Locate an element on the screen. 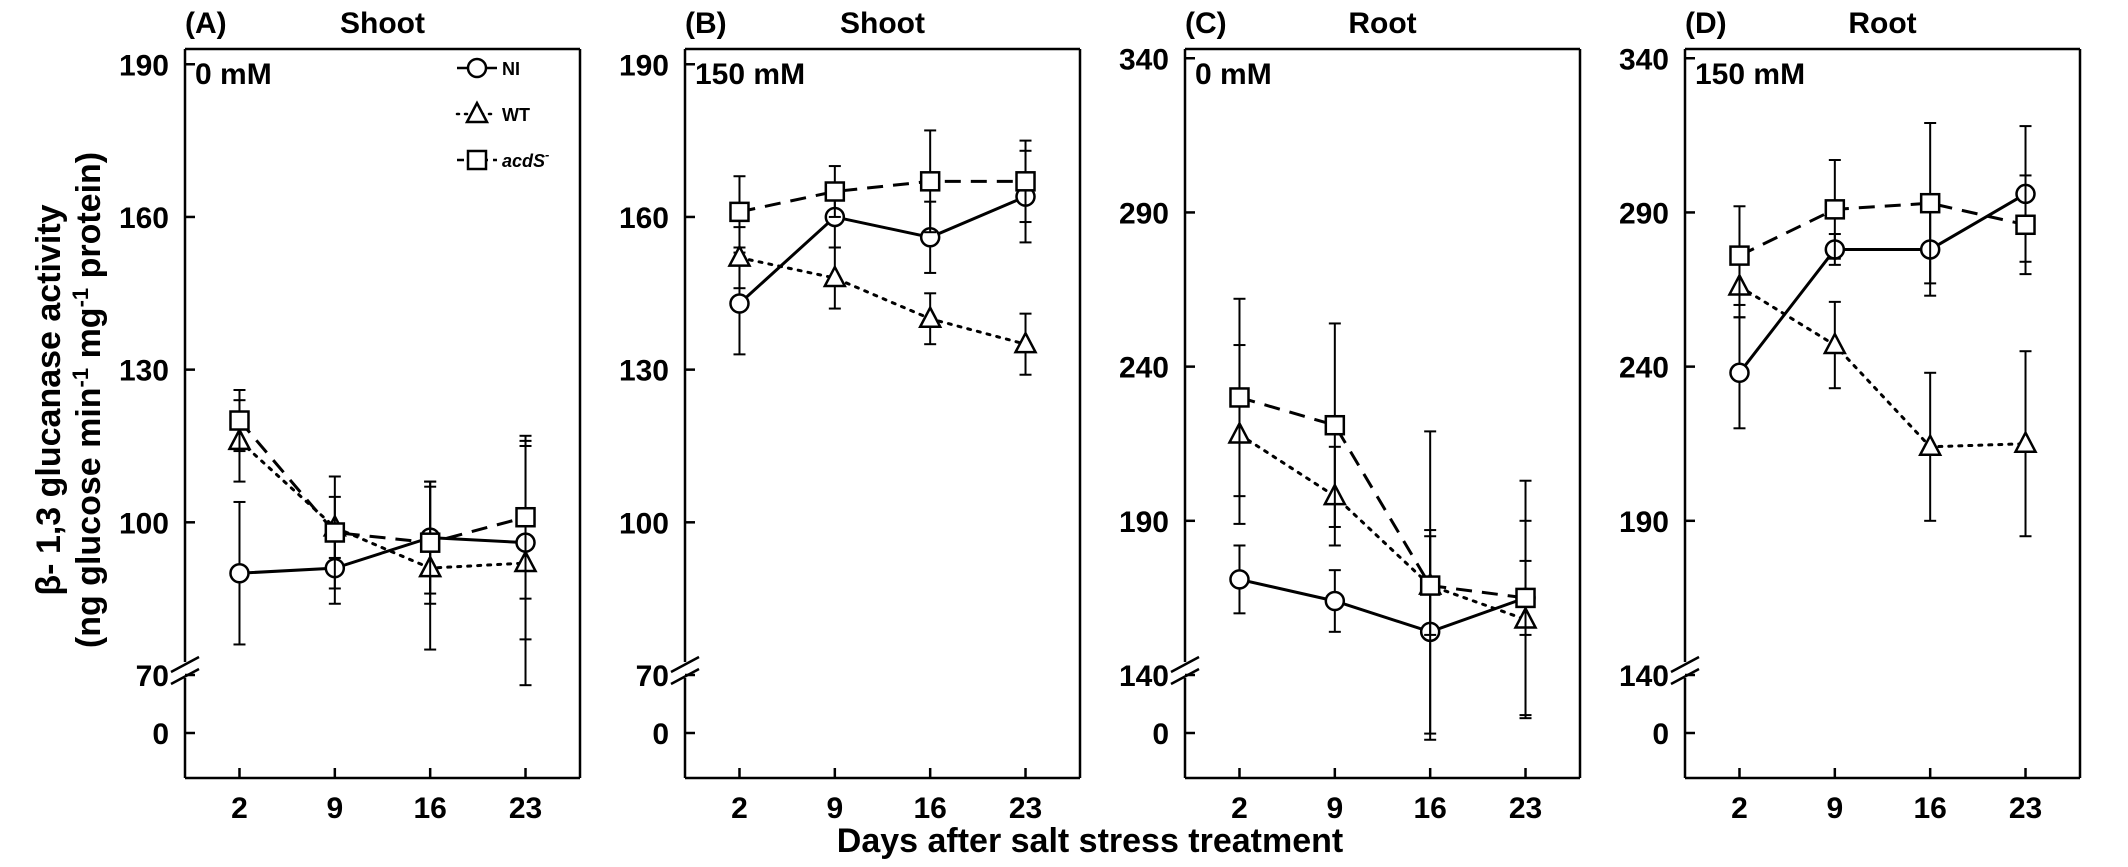 This screenshot has height=867, width=2128. y-axis-title-line2: (ng glucose min-1 mg-1 protein) is located at coordinates (88, 400).